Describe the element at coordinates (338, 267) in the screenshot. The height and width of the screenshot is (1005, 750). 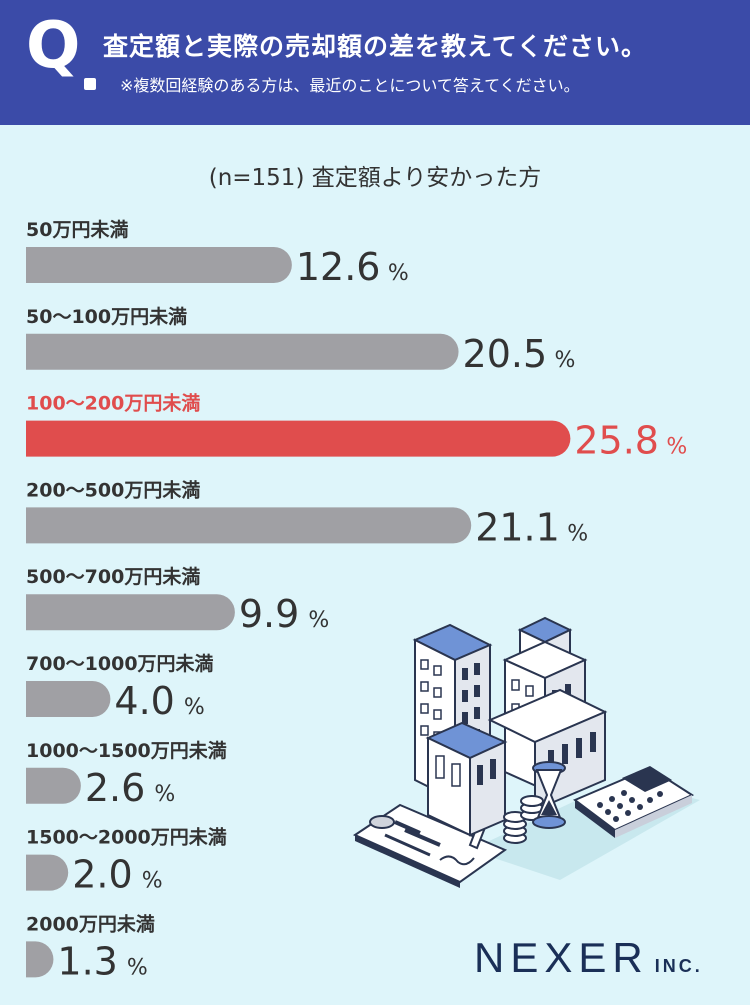
I see `value-label: 12.6` at that location.